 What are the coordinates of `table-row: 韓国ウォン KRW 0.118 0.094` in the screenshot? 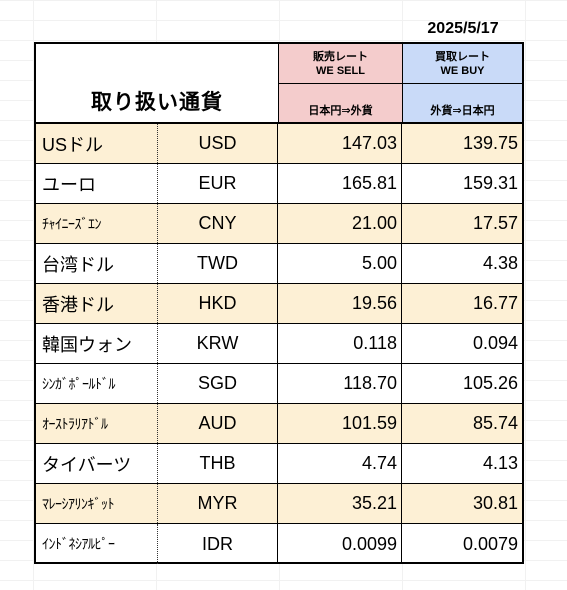 It's located at (279, 344).